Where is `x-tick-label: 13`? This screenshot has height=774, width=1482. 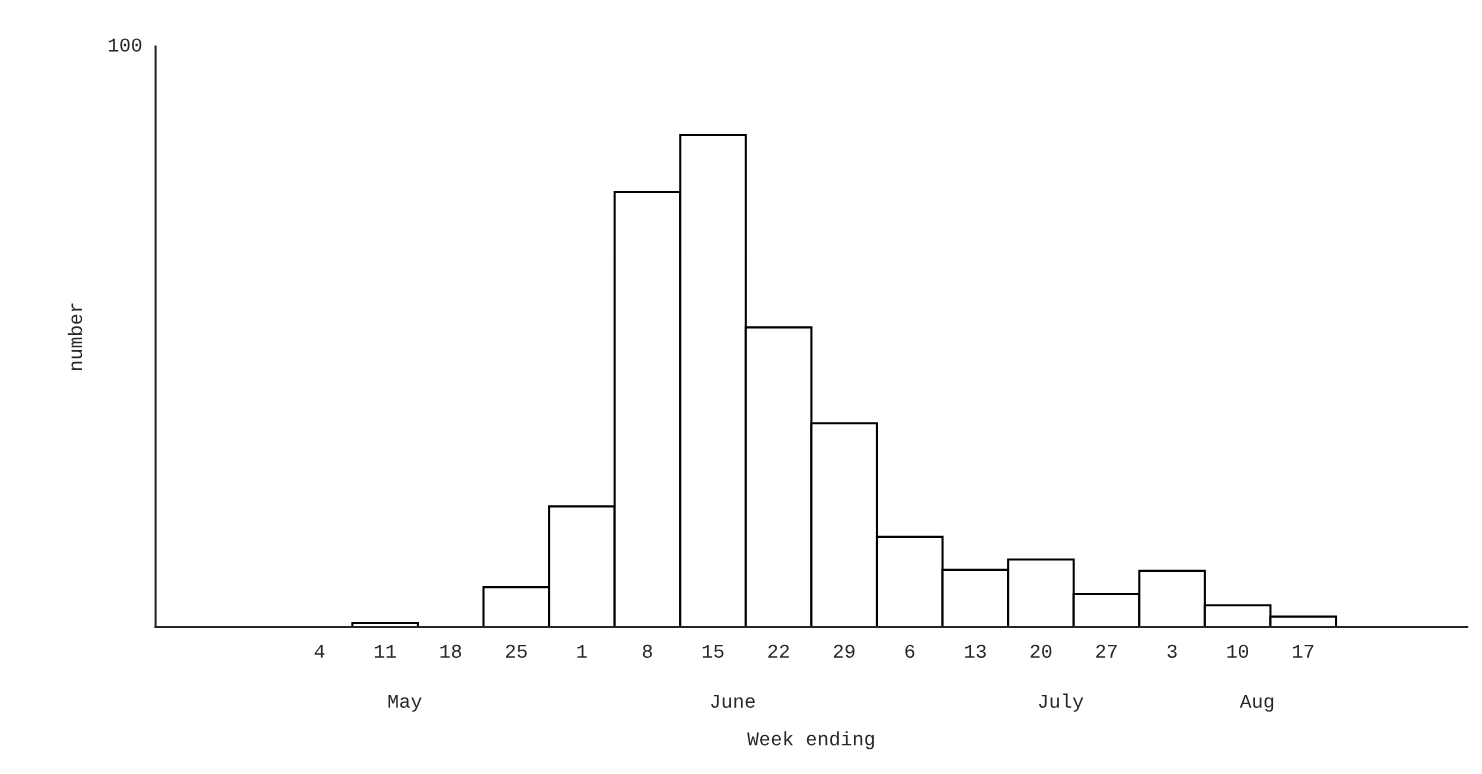
x-tick-label: 13 is located at coordinates (975, 651).